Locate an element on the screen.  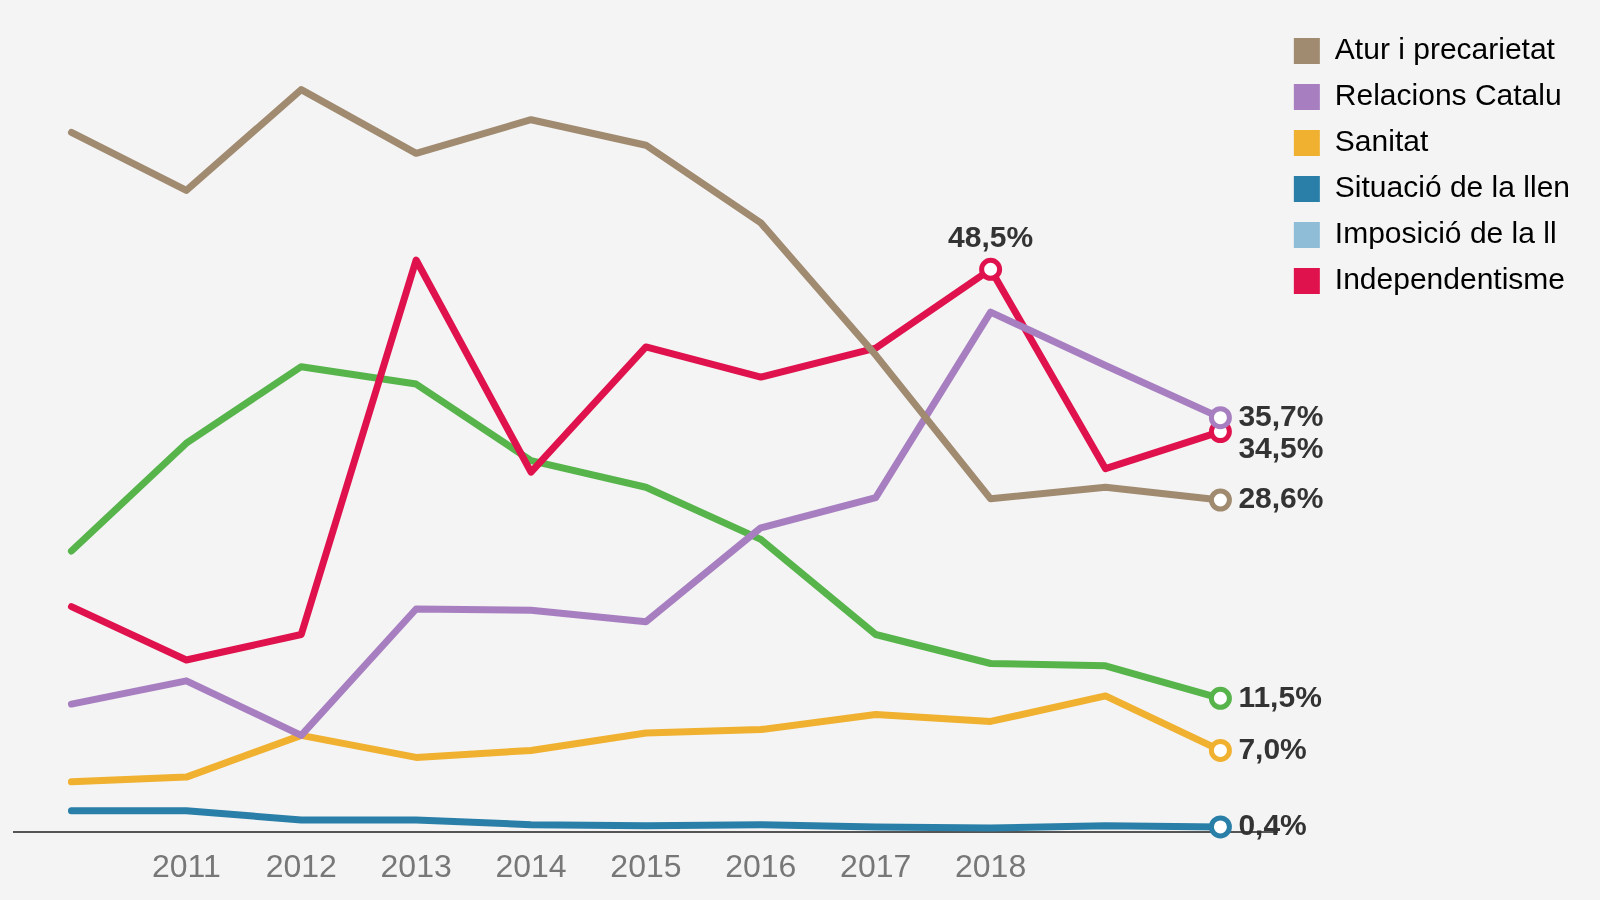
x-tick-label: 2016 is located at coordinates (761, 865).